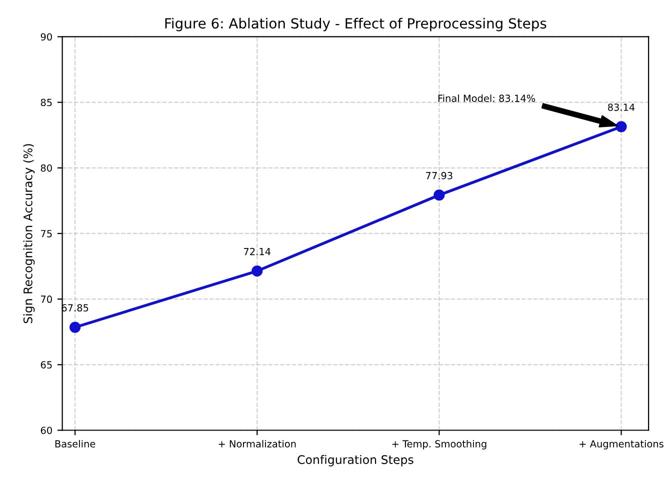 The width and height of the screenshot is (670, 477). What do you see at coordinates (355, 25) in the screenshot?
I see `chart-title: Figure 6: Ablation Study - Effect of Preprocessing Steps` at bounding box center [355, 25].